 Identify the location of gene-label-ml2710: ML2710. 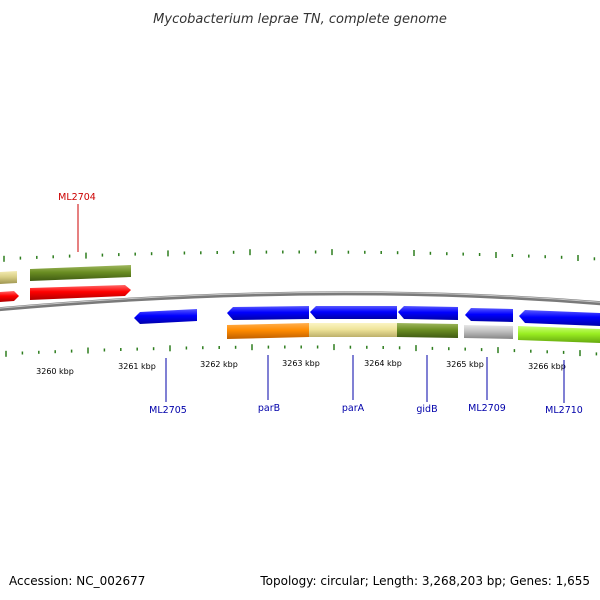
(564, 410).